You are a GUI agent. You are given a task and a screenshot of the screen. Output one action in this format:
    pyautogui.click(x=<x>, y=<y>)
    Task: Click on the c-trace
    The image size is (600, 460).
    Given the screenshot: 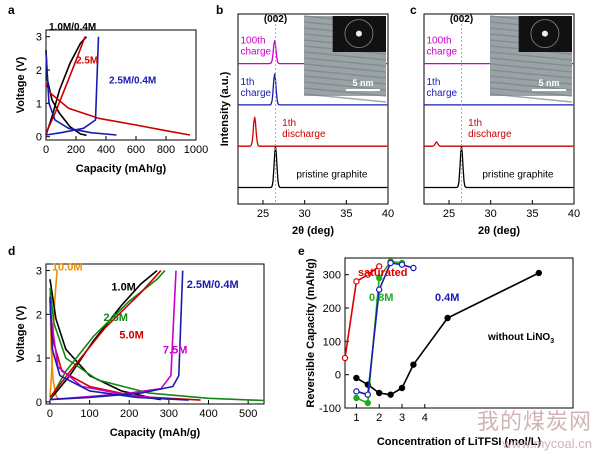 What is the action you would take?
    pyautogui.click(x=499, y=144)
    